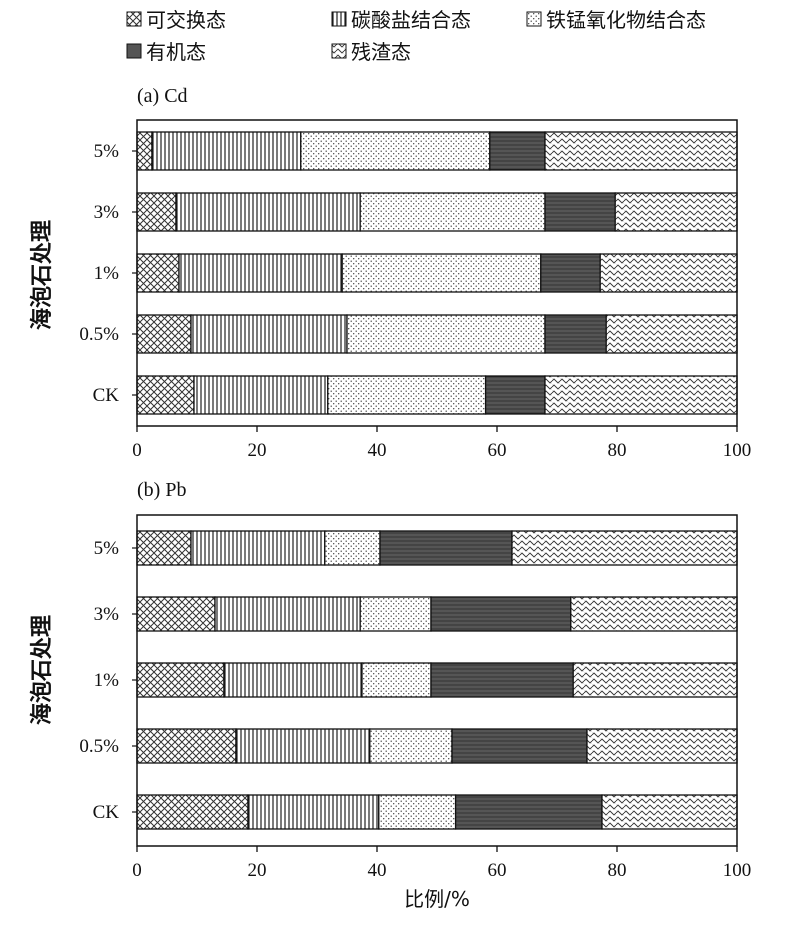 Image resolution: width=800 pixels, height=929 pixels. Describe the element at coordinates (339, 51) in the screenshot. I see `legend-swatch-residual` at that location.